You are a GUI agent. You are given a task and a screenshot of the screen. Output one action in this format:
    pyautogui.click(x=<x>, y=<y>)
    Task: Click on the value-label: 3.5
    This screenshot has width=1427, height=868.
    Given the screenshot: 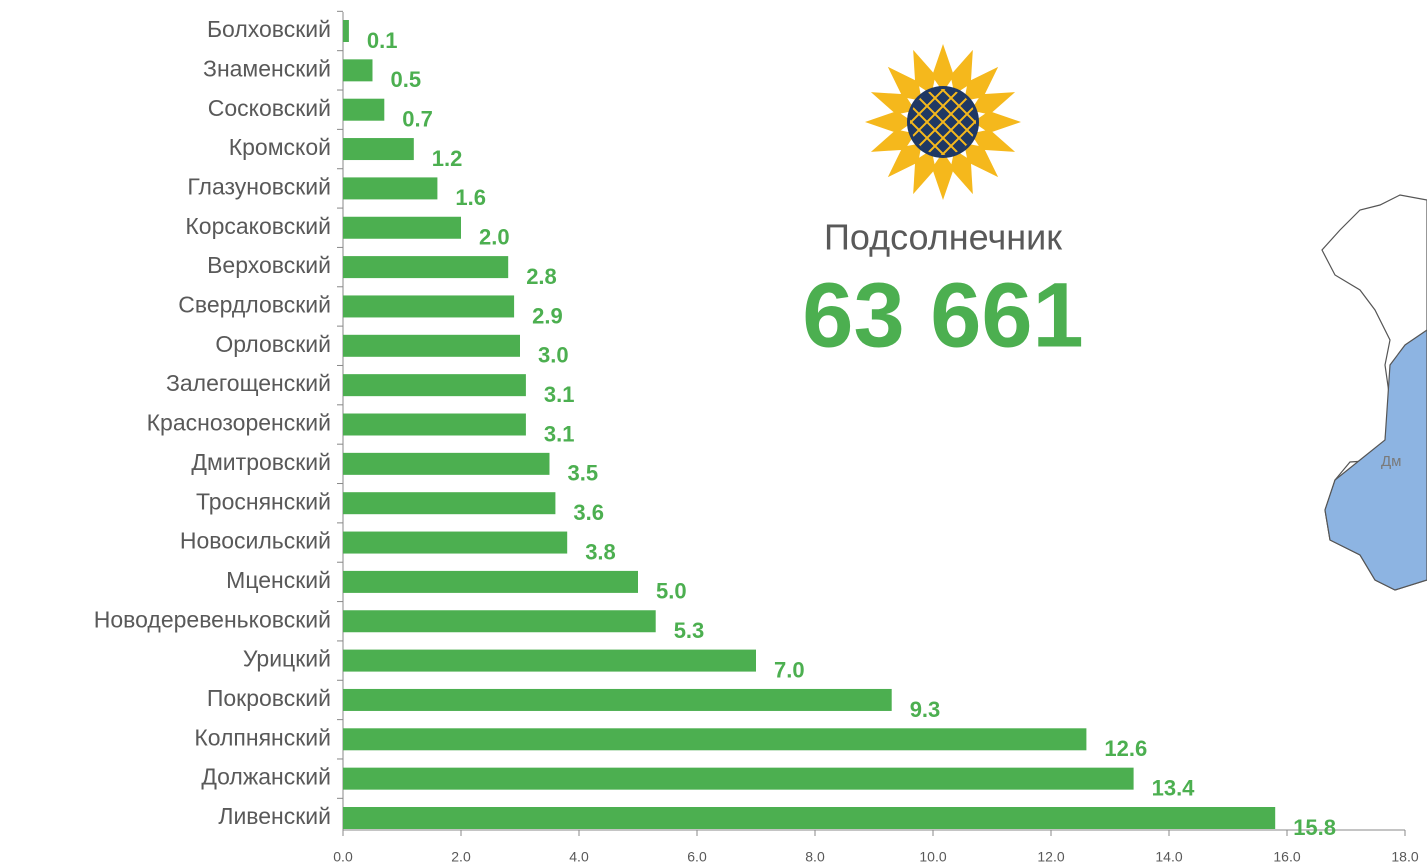 What is the action you would take?
    pyautogui.click(x=583, y=473)
    